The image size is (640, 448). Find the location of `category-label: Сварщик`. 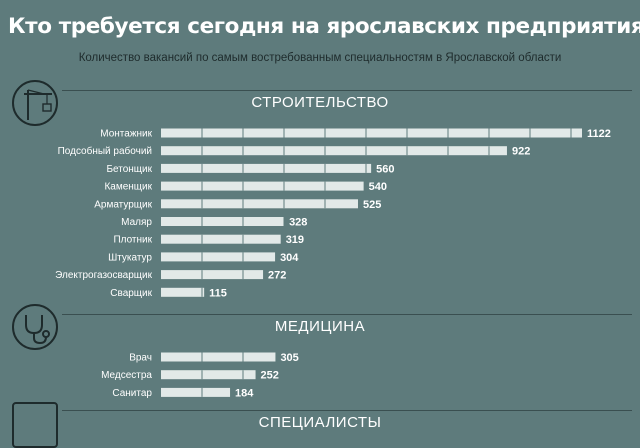

category-label: Сварщик is located at coordinates (131, 293).